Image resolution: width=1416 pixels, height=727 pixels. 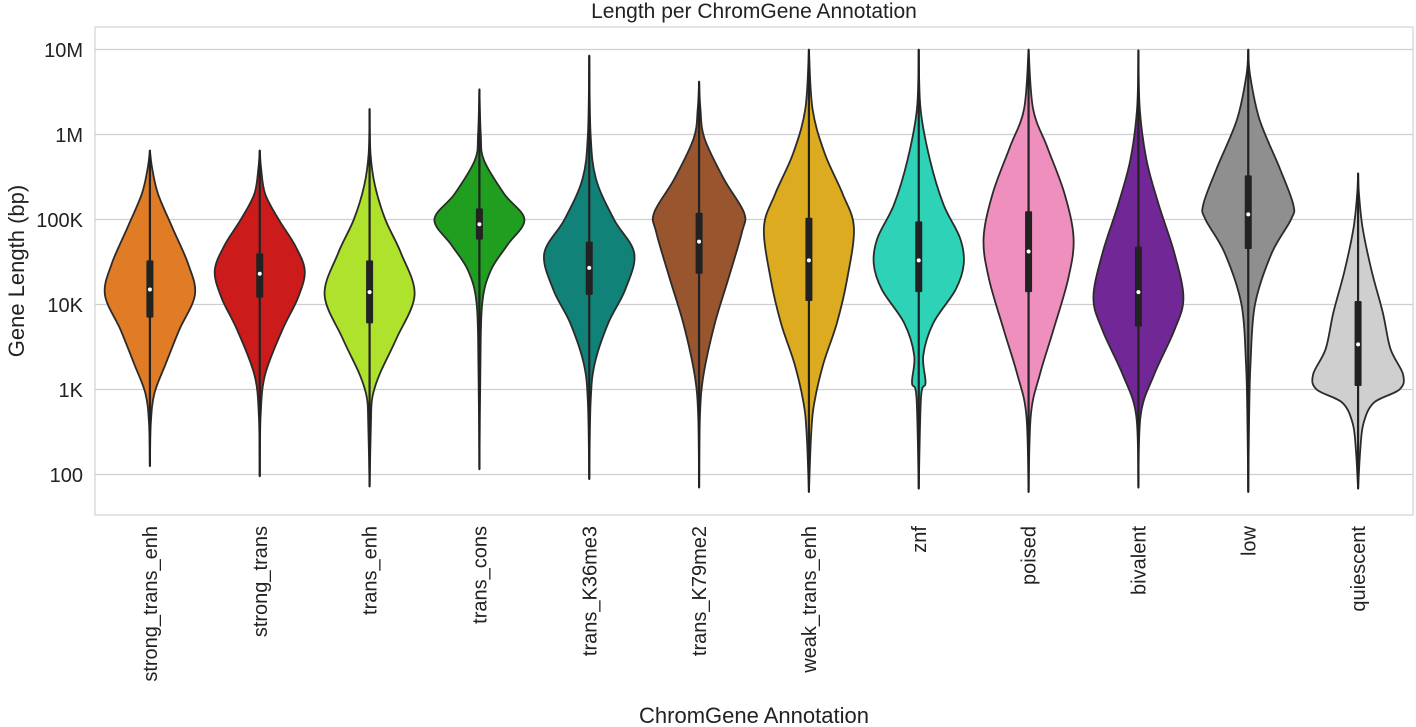 What do you see at coordinates (151, 604) in the screenshot?
I see `x-tick-label: strong_trans_enh` at bounding box center [151, 604].